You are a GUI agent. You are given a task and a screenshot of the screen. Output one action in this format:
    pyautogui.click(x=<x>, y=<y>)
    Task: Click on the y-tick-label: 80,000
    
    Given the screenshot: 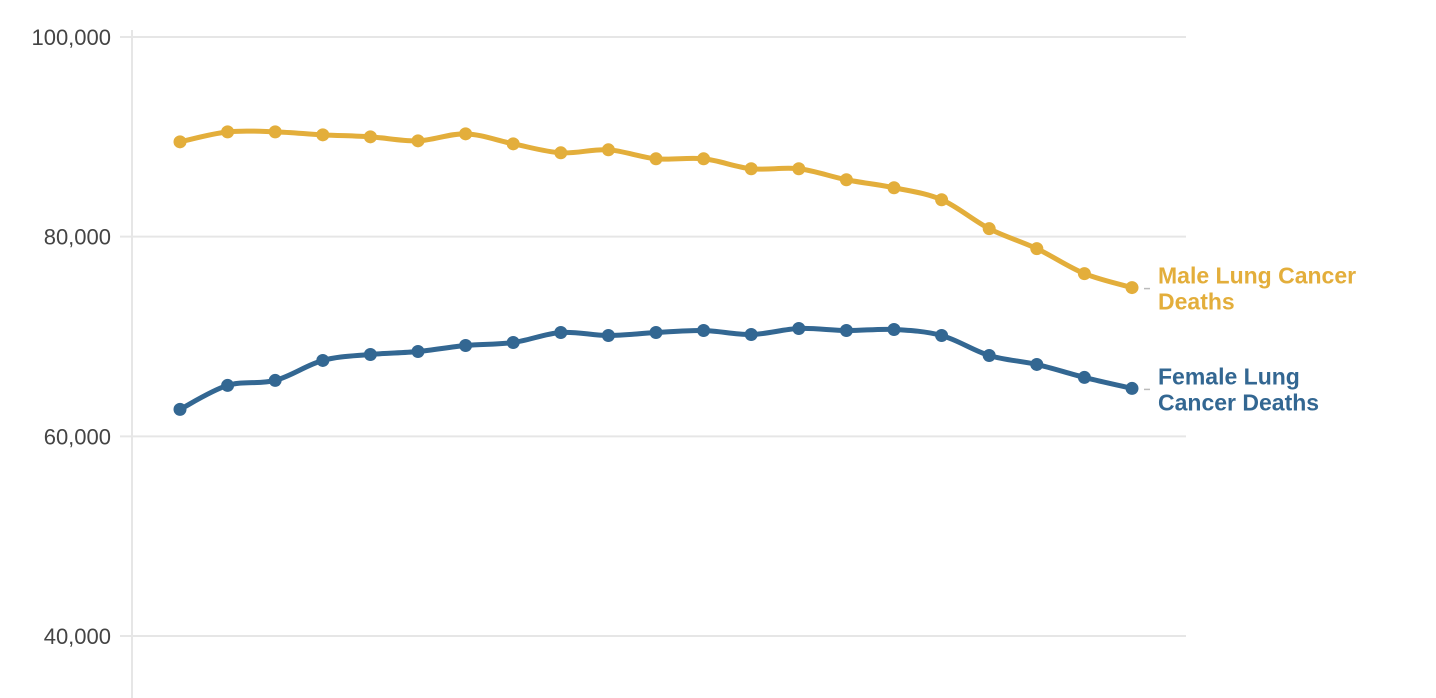 What is the action you would take?
    pyautogui.click(x=77, y=237)
    